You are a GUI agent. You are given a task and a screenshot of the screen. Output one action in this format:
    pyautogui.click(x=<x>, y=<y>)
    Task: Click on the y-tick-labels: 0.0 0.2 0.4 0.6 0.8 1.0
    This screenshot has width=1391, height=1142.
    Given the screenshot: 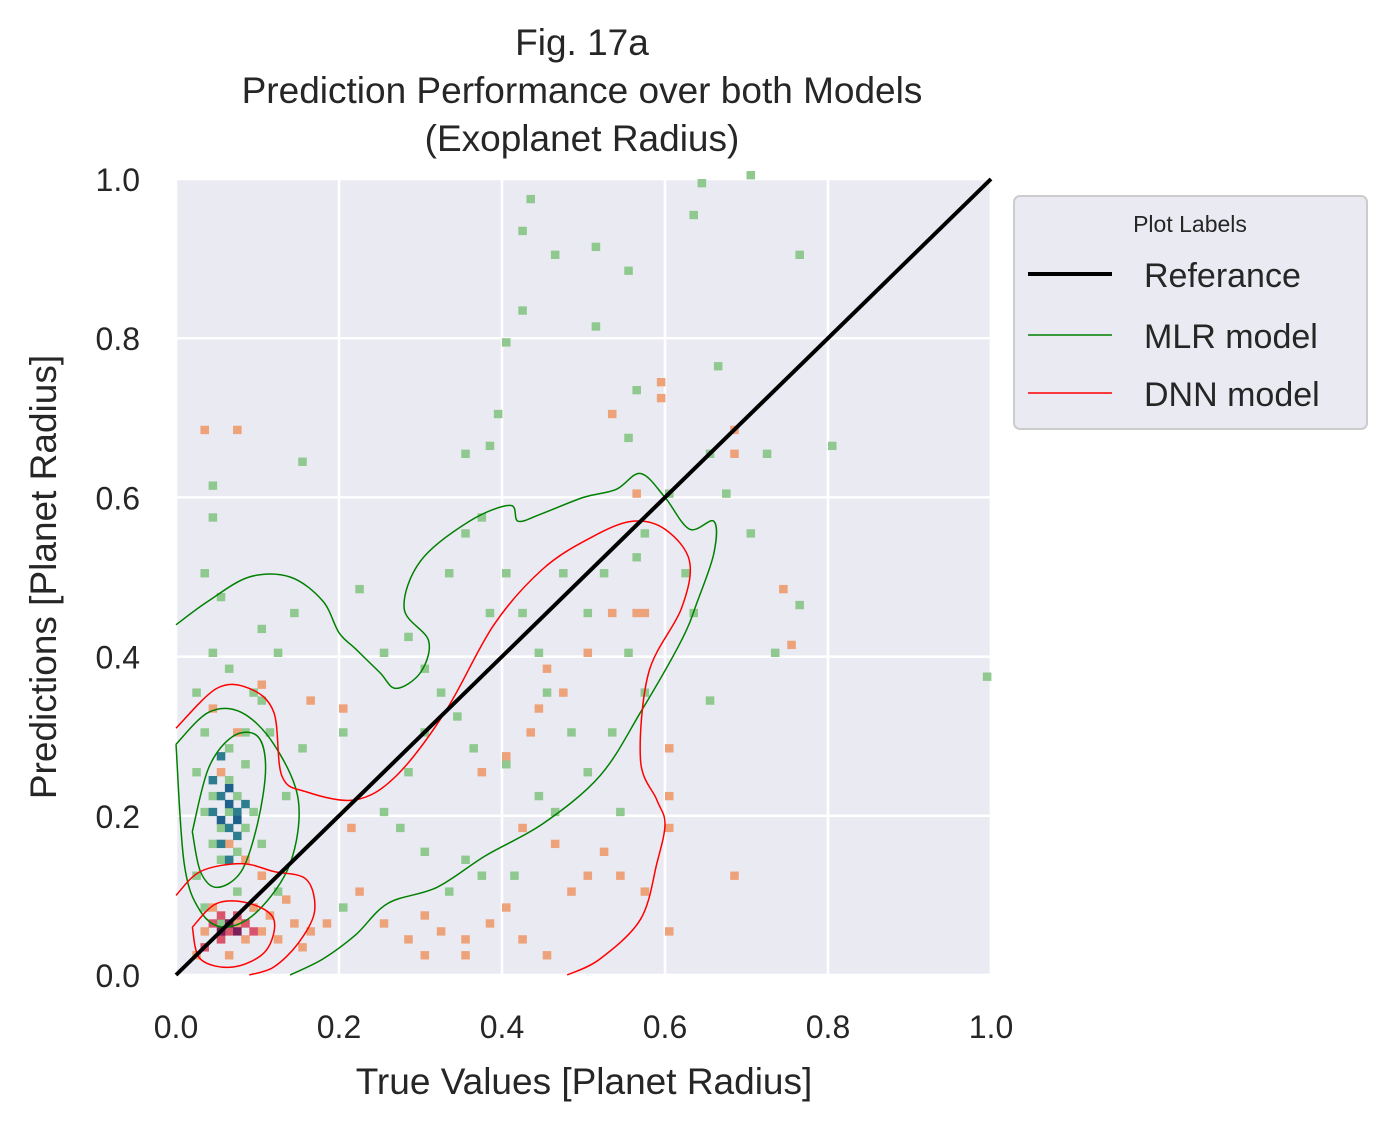 What is the action you would take?
    pyautogui.click(x=118, y=578)
    